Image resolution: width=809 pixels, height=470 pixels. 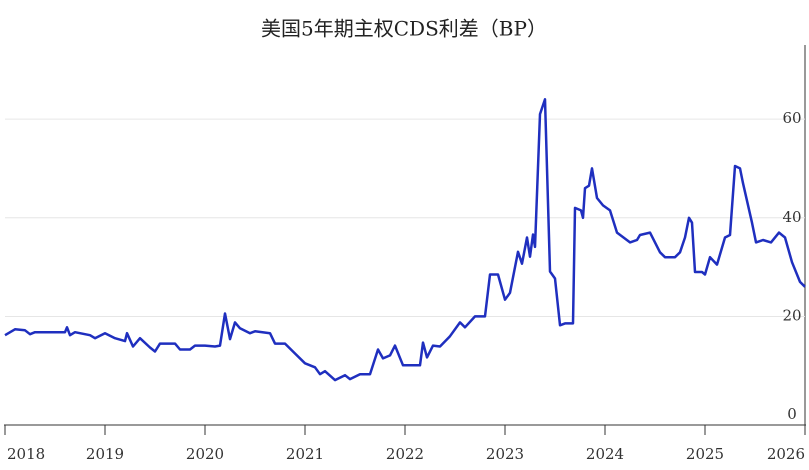 I want to click on x-tick-label: 2026, so click(x=786, y=454).